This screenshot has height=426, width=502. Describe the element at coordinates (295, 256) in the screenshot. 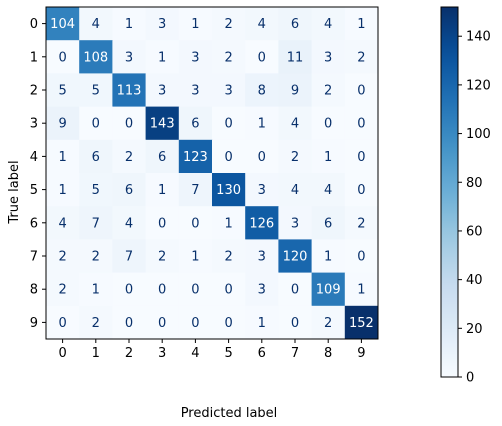

I see `heatmap-cell-r7-c7` at that location.